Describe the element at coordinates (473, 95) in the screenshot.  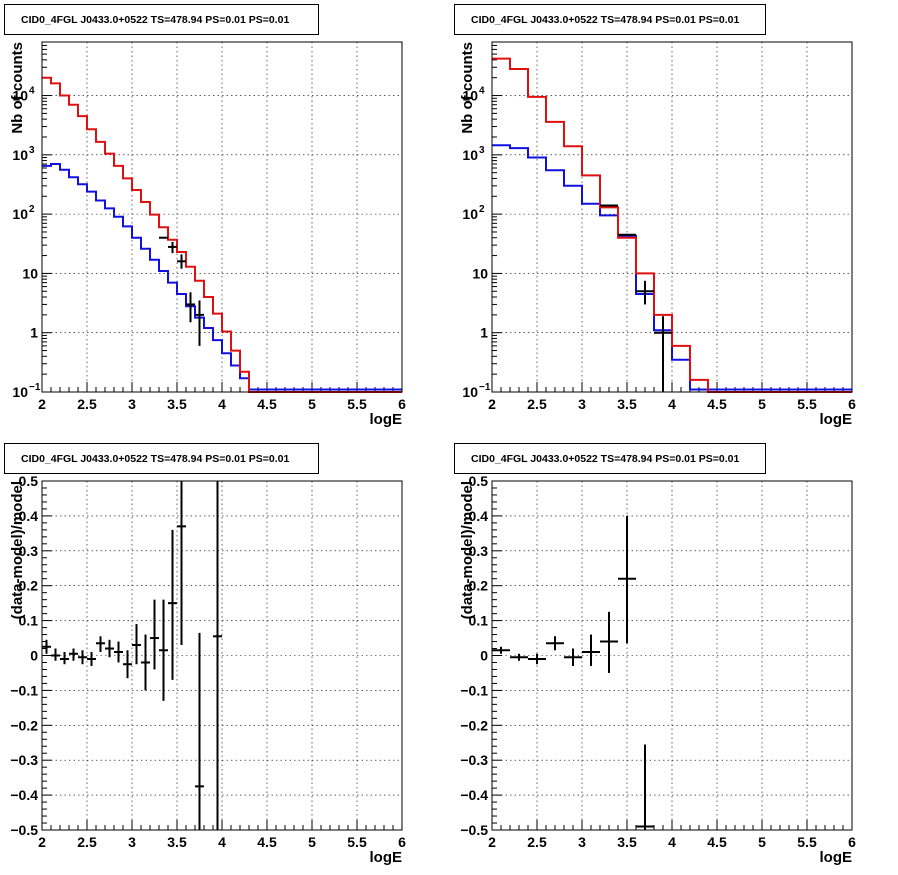
I see `y-tick-label: 10 4` at that location.